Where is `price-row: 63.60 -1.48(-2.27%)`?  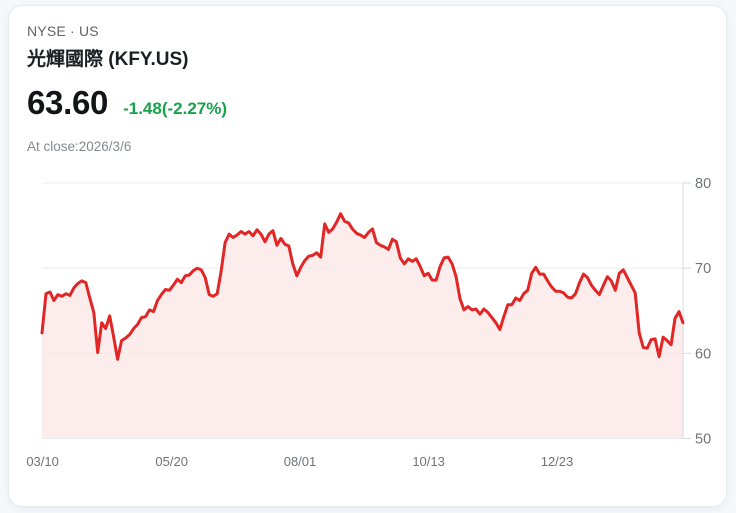
price-row: 63.60 -1.48(-2.27%) is located at coordinates (127, 102).